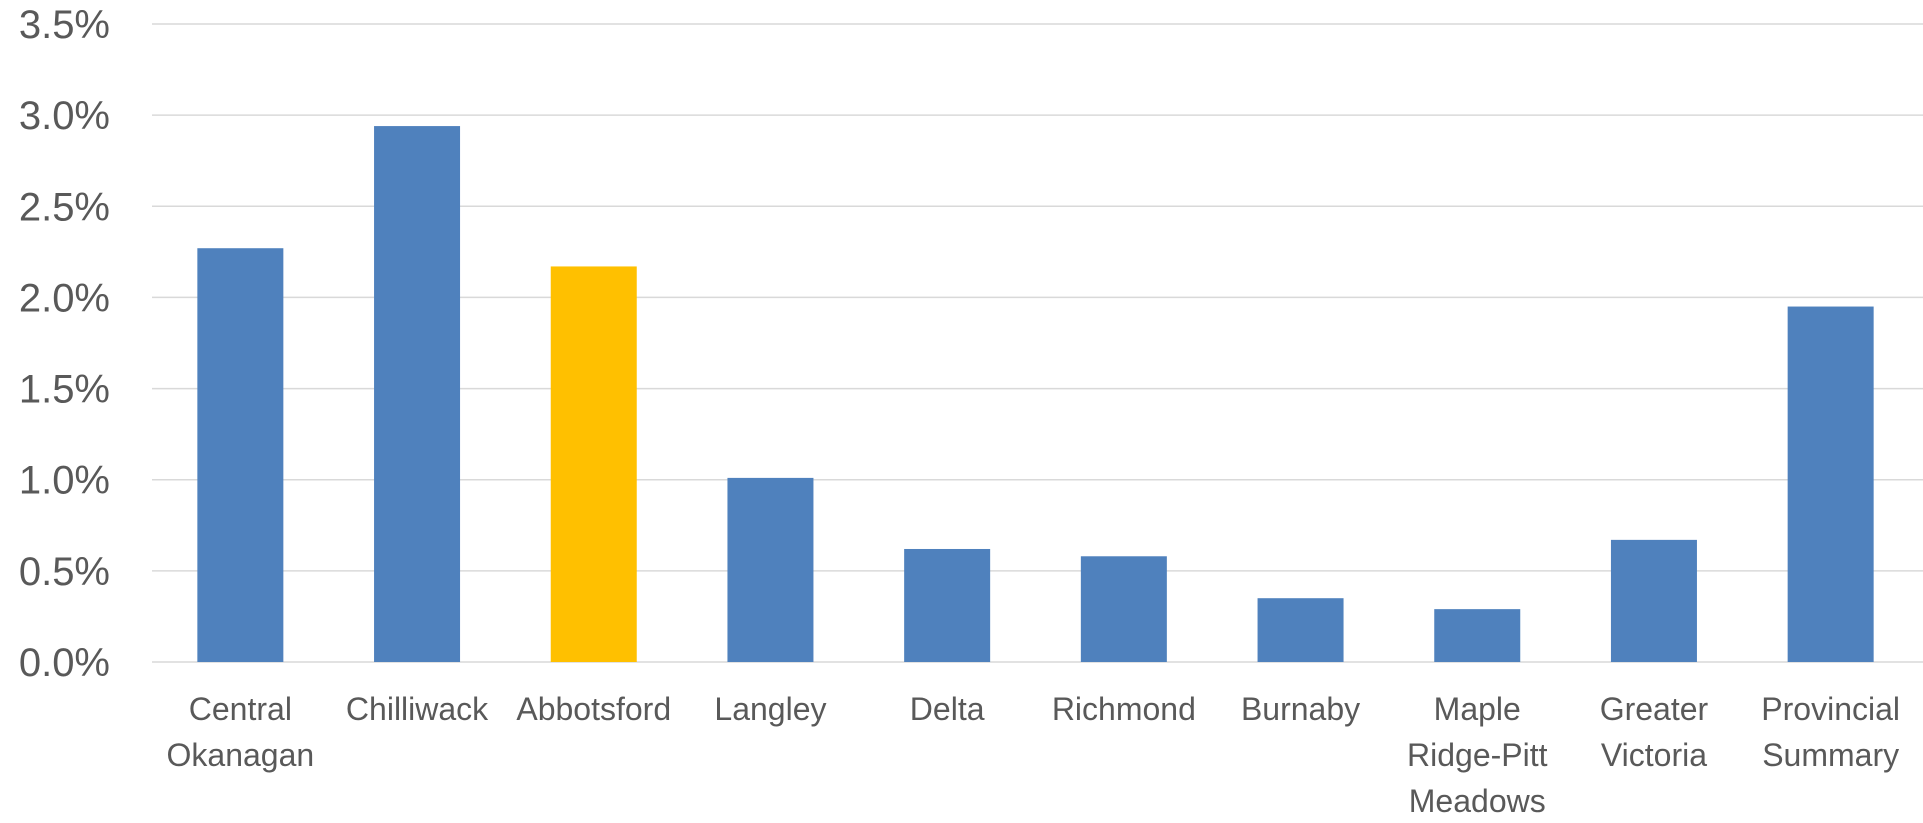 The width and height of the screenshot is (1923, 823). What do you see at coordinates (1653, 600) in the screenshot?
I see `bar-greater-victoria` at bounding box center [1653, 600].